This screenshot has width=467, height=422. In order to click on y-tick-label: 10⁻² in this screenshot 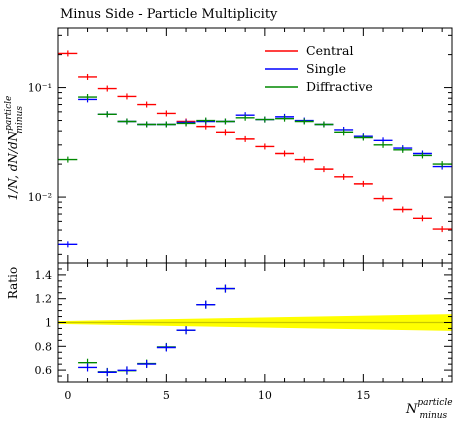, I will do `click(40, 197)`.